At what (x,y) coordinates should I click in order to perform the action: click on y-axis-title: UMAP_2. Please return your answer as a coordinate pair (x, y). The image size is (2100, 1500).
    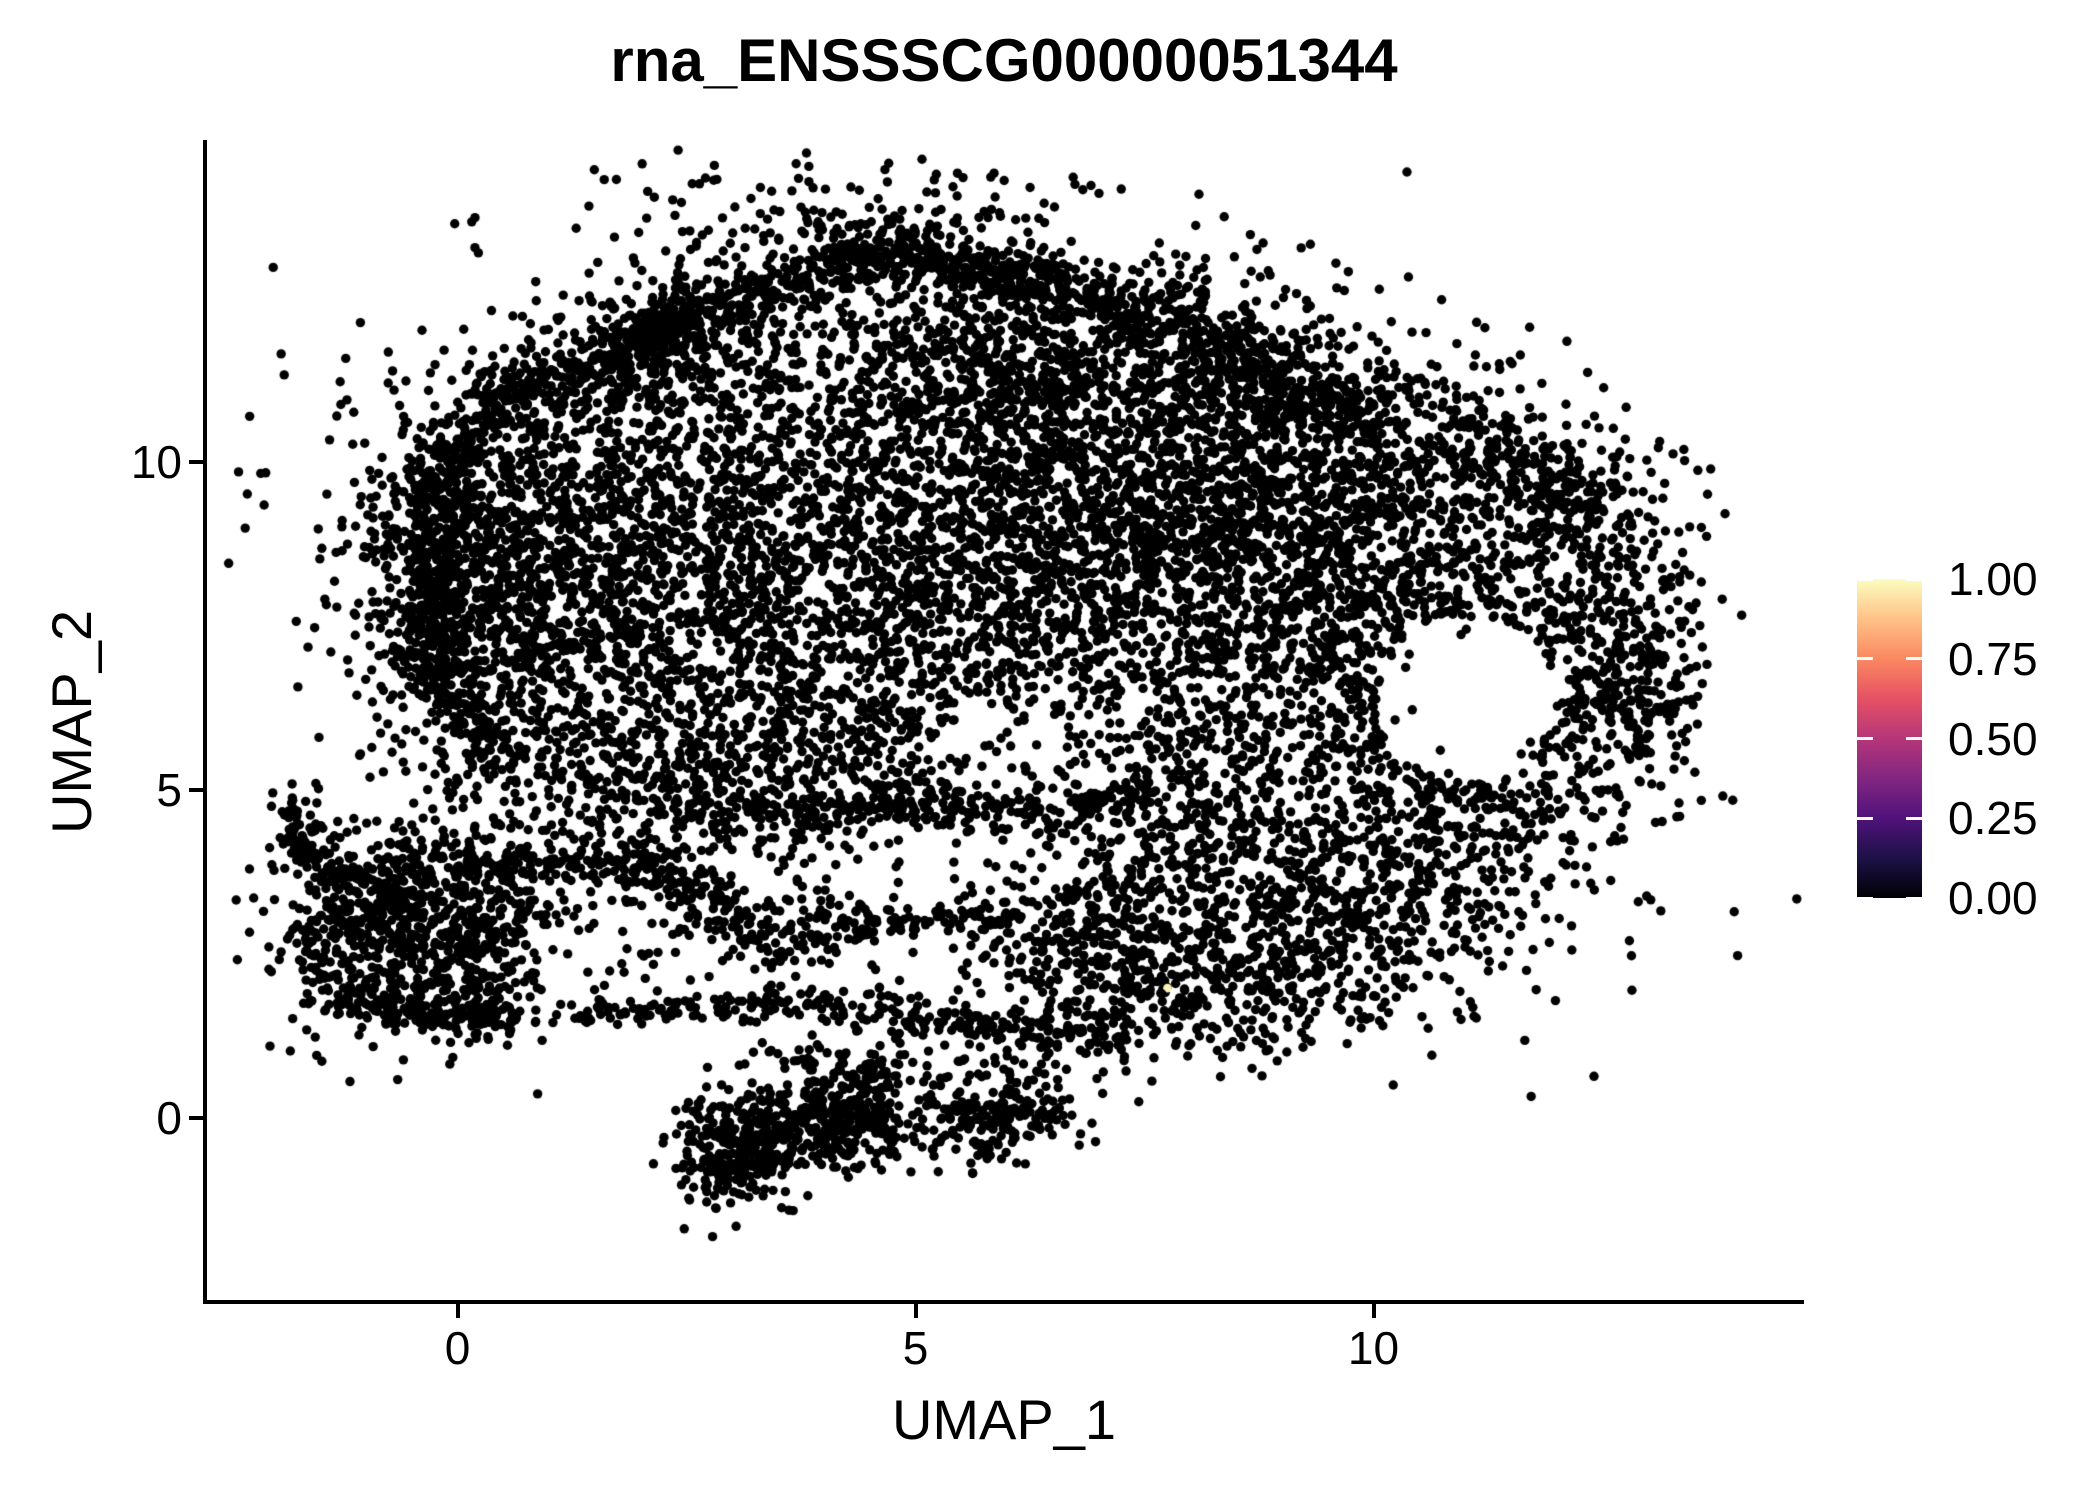
    Looking at the image, I should click on (71, 722).